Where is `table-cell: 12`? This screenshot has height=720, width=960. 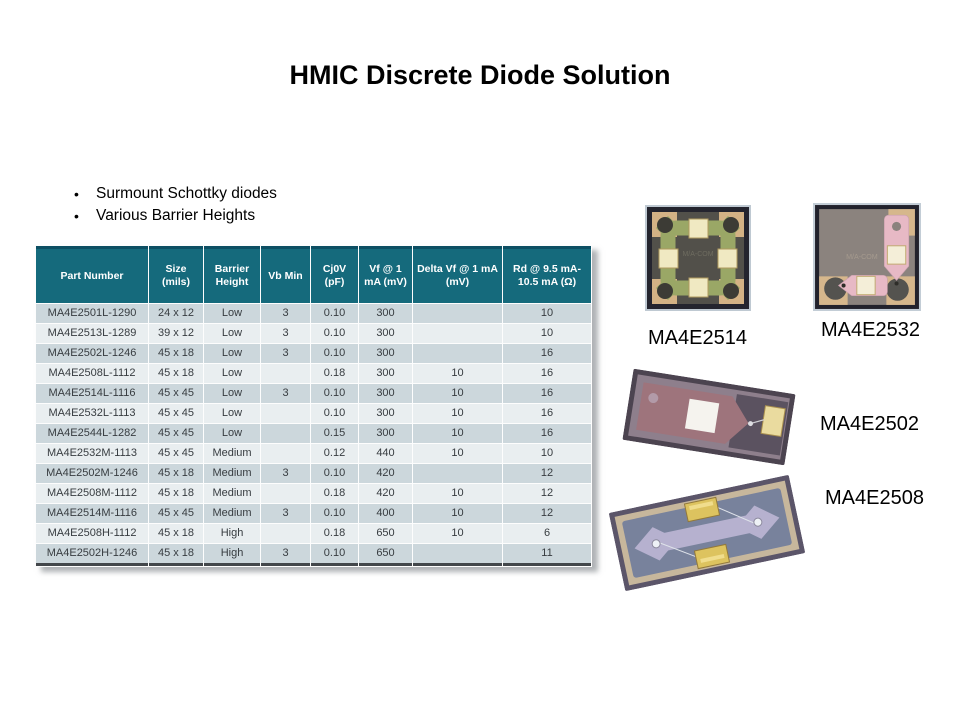
table-cell: 12 is located at coordinates (547, 513).